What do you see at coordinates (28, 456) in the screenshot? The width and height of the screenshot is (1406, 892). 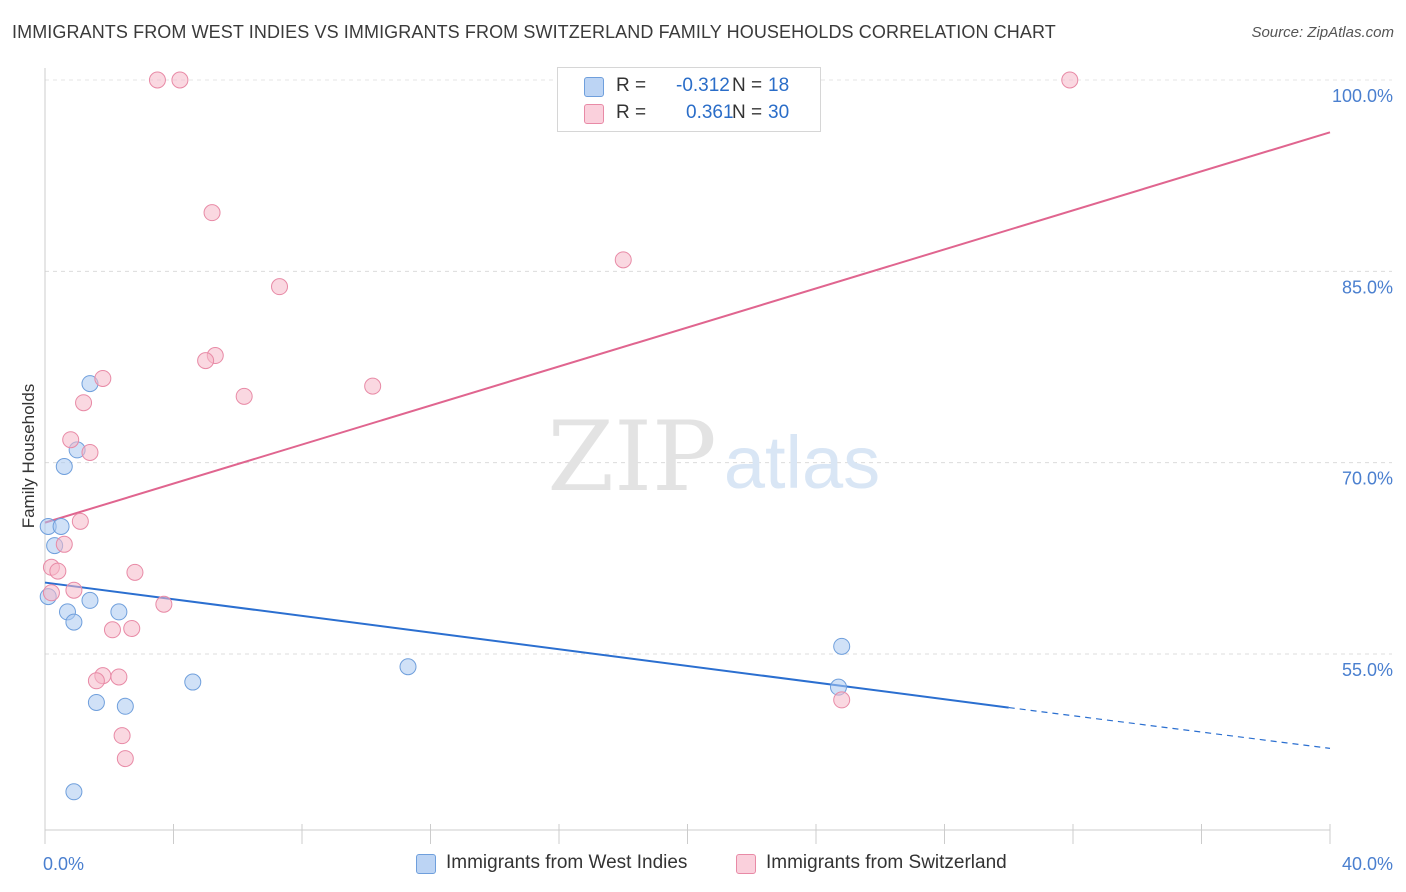 I see `y-axis-label: Family Households` at bounding box center [28, 456].